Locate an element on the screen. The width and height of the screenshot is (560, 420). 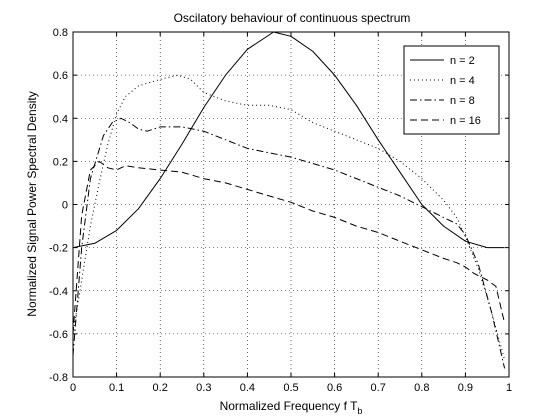
y-axis-title: Normalized Signal Power Spectral Density is located at coordinates (32, 203).